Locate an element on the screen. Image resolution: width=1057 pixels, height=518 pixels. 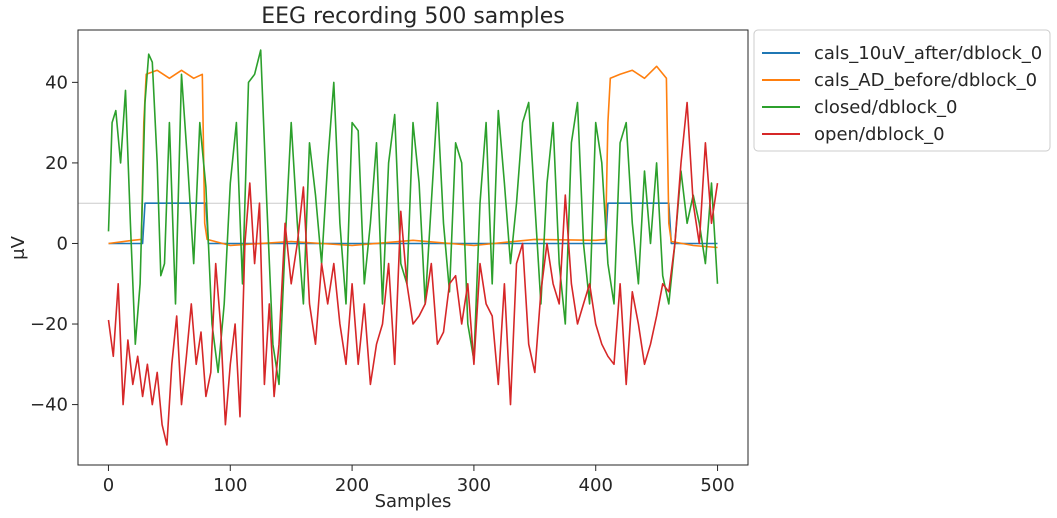
y-tick-label: 20 is located at coordinates (56, 163).